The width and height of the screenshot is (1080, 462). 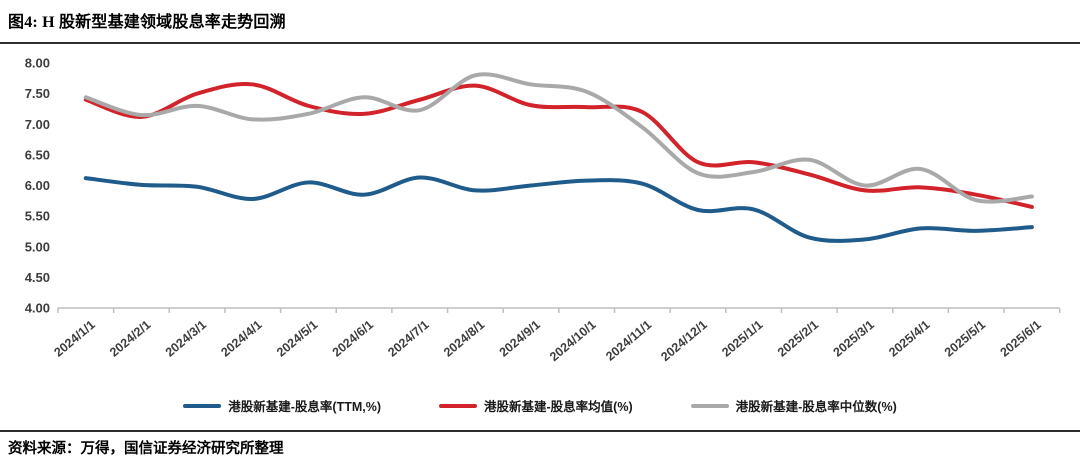 I want to click on y-tick-label: 5.50, so click(x=37, y=216).